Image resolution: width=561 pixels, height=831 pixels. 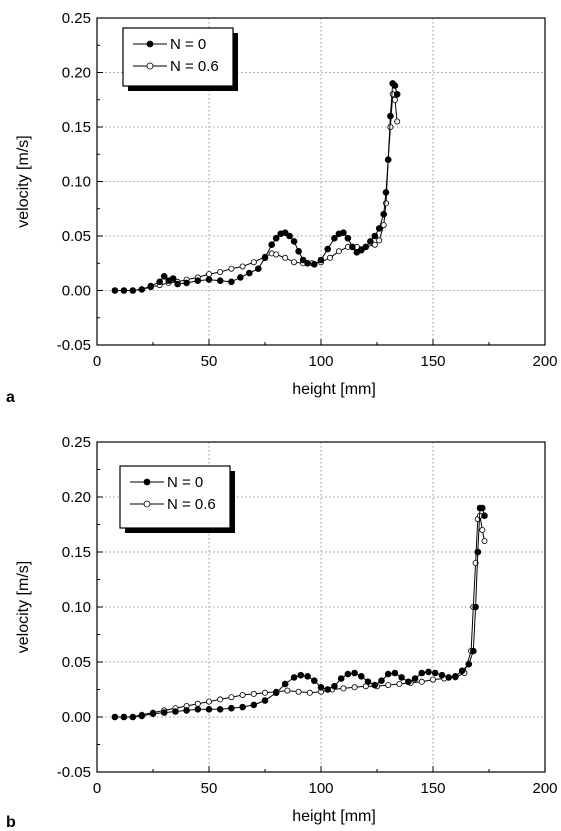 I want to click on legend-box, so click(x=175, y=497).